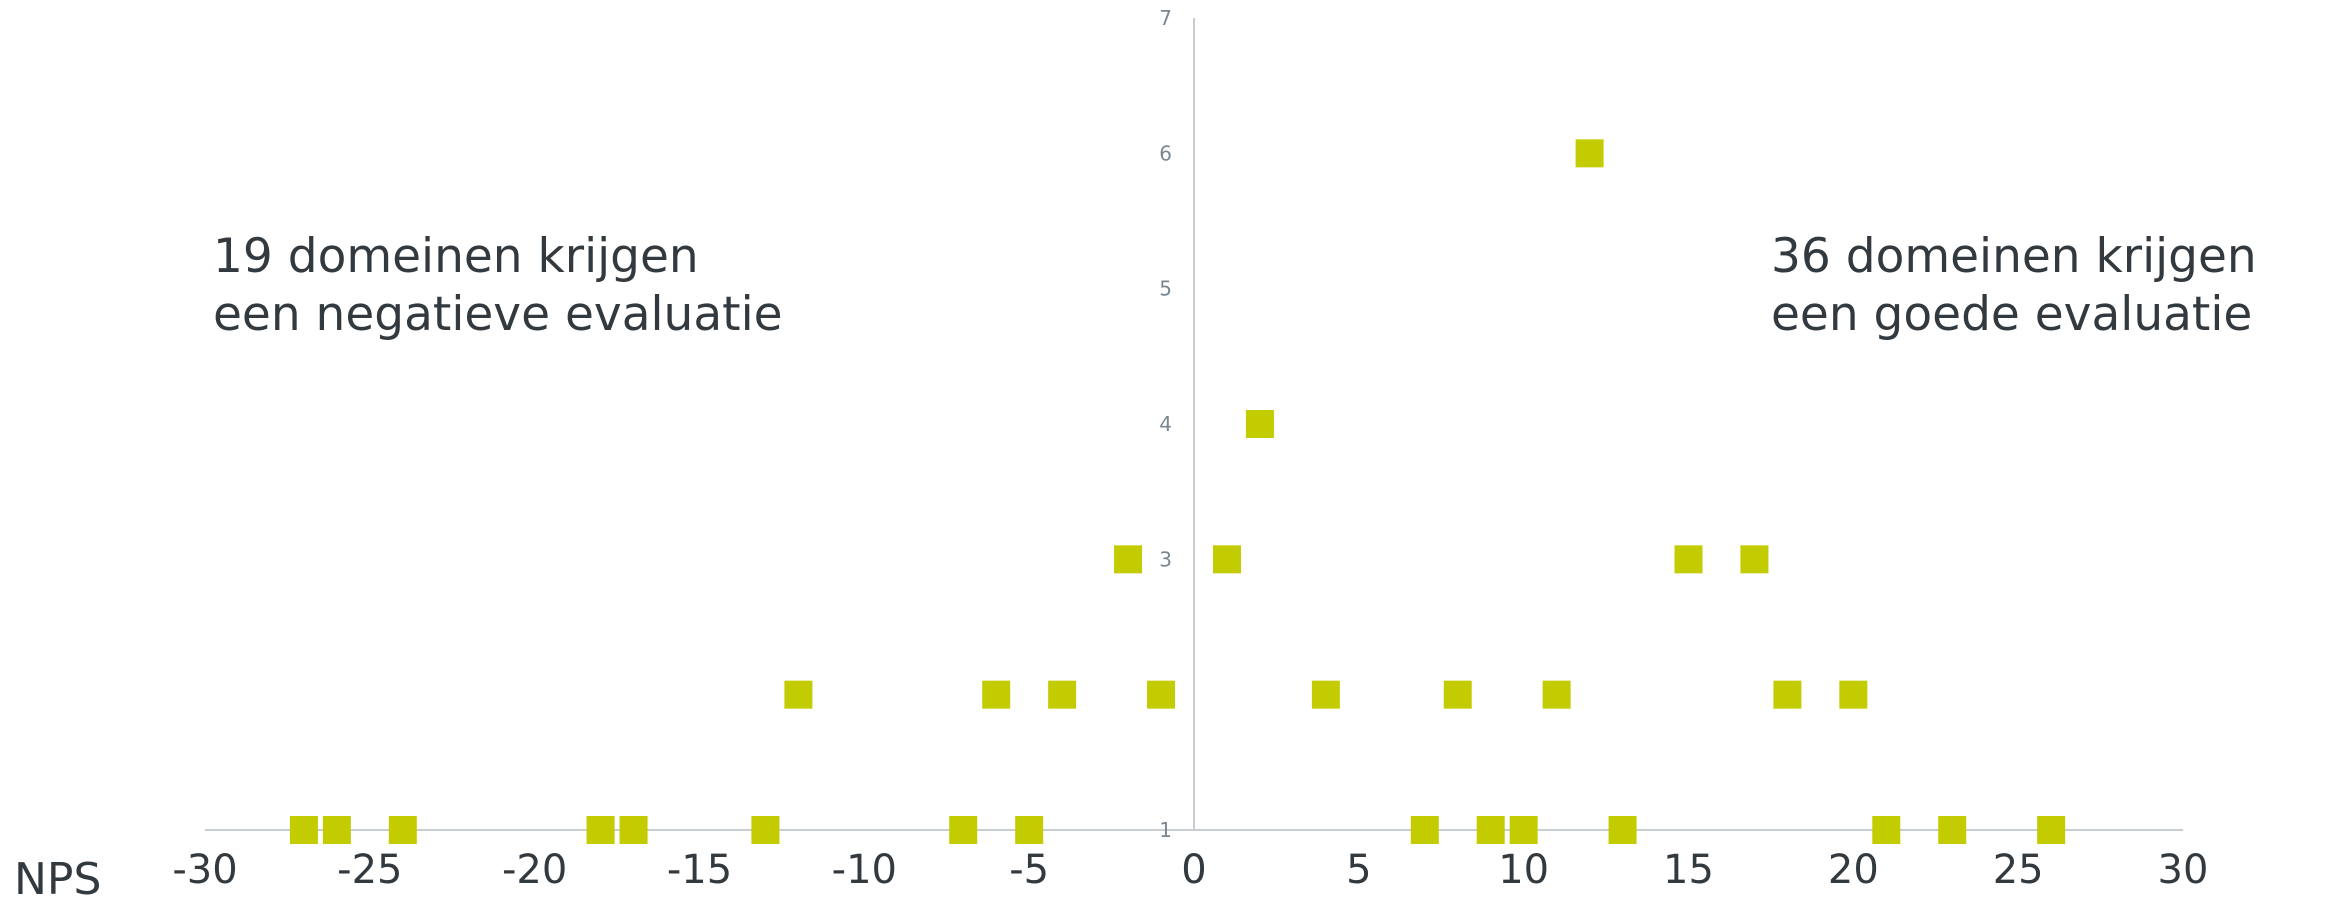  Describe the element at coordinates (1523, 870) in the screenshot. I see `x-tick-label: 10` at that location.